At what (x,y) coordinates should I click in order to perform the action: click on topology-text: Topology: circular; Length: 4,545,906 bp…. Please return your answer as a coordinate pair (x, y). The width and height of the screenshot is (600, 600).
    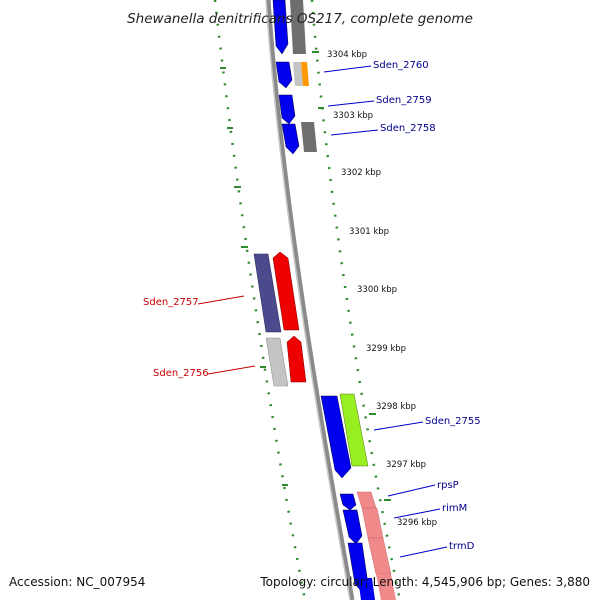
    Looking at the image, I should click on (424, 582).